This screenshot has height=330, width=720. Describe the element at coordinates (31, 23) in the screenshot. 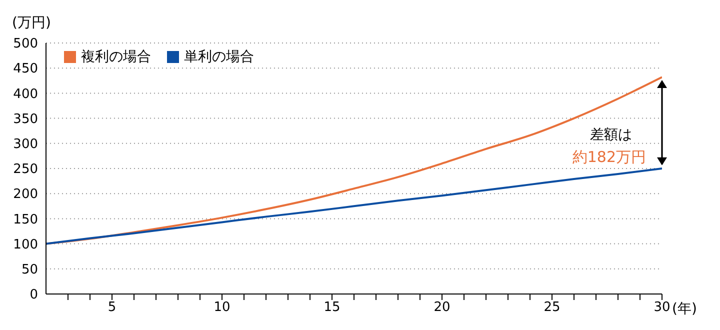

I see `y-axis-title: (万円)` at that location.